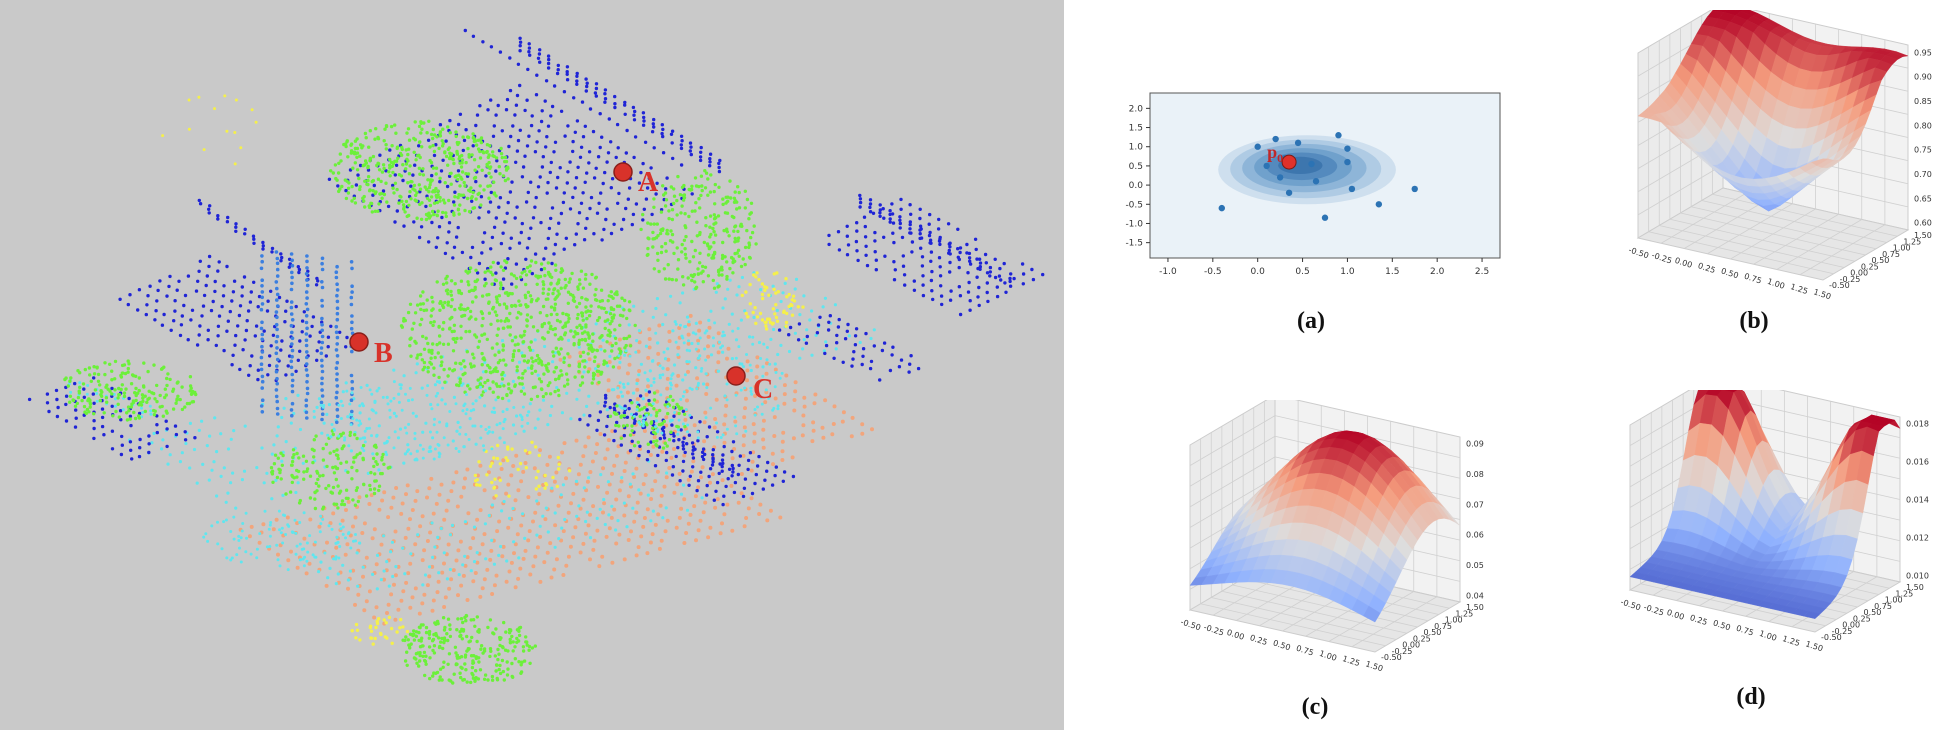 The height and width of the screenshot is (738, 1952). I want to click on z-tick-label: 0.65, so click(1923, 198).